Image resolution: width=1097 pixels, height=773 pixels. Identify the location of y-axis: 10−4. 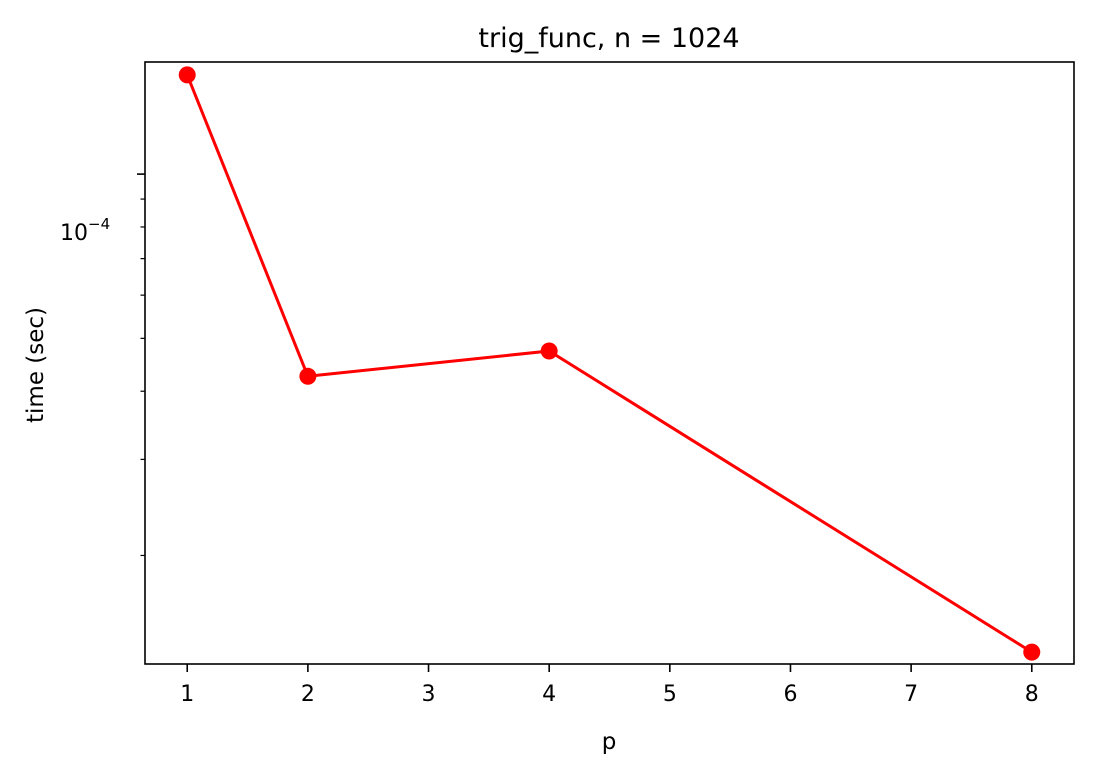
(102, 365).